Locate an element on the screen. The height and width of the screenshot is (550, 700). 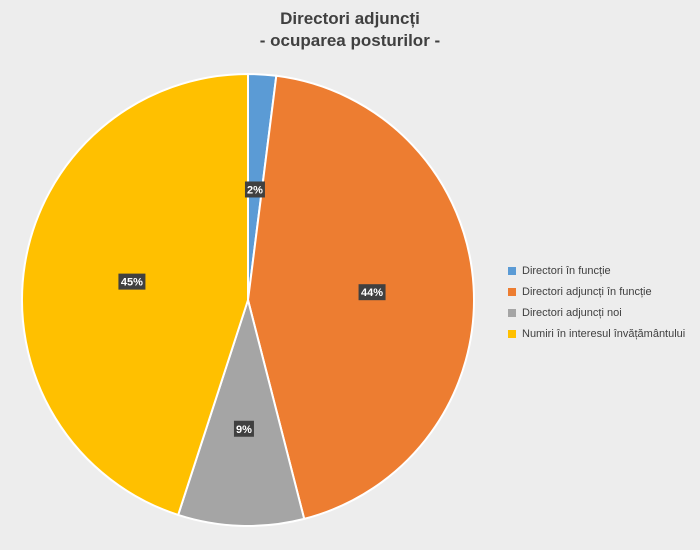
chart-subtitle: - ocuparea posturilor - is located at coordinates (350, 40).